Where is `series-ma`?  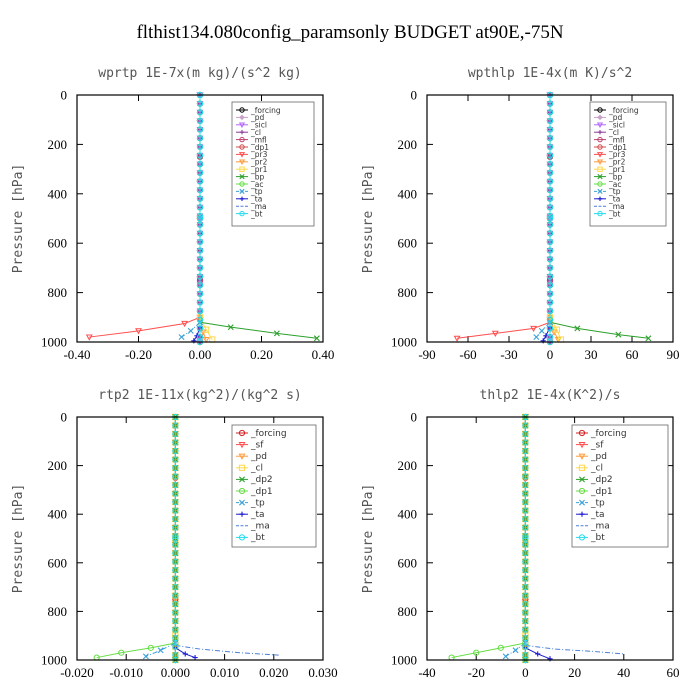 series-ma is located at coordinates (574, 649).